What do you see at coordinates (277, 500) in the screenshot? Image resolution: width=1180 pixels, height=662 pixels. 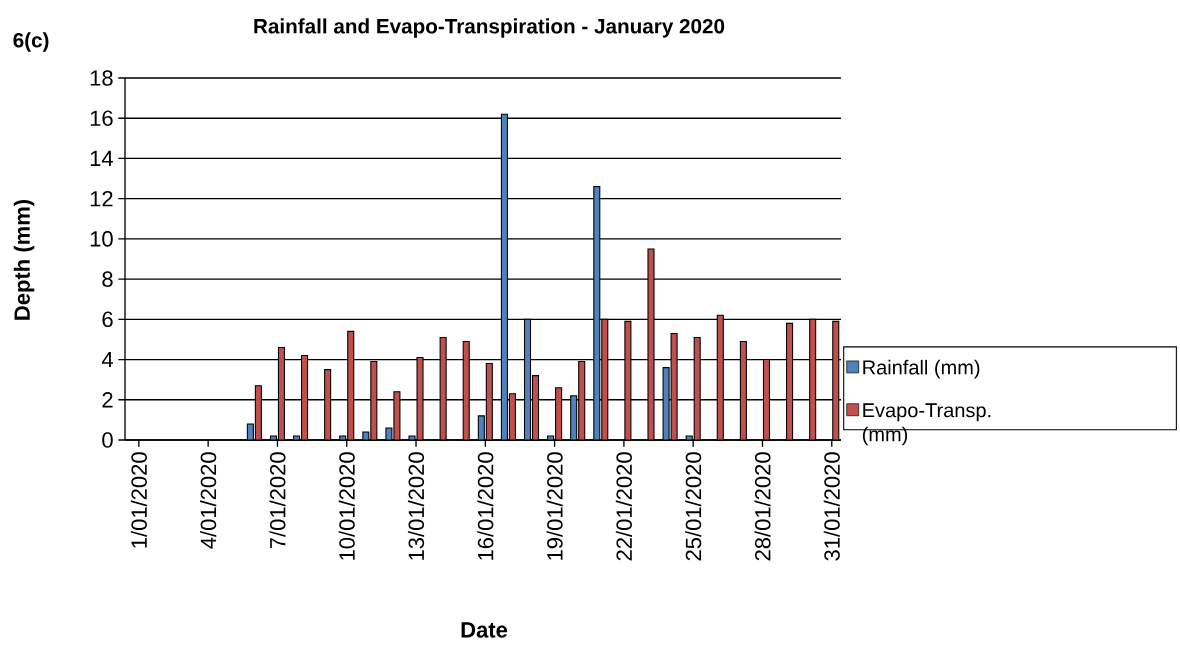 I see `x-tick-label: 7/01/2020` at bounding box center [277, 500].